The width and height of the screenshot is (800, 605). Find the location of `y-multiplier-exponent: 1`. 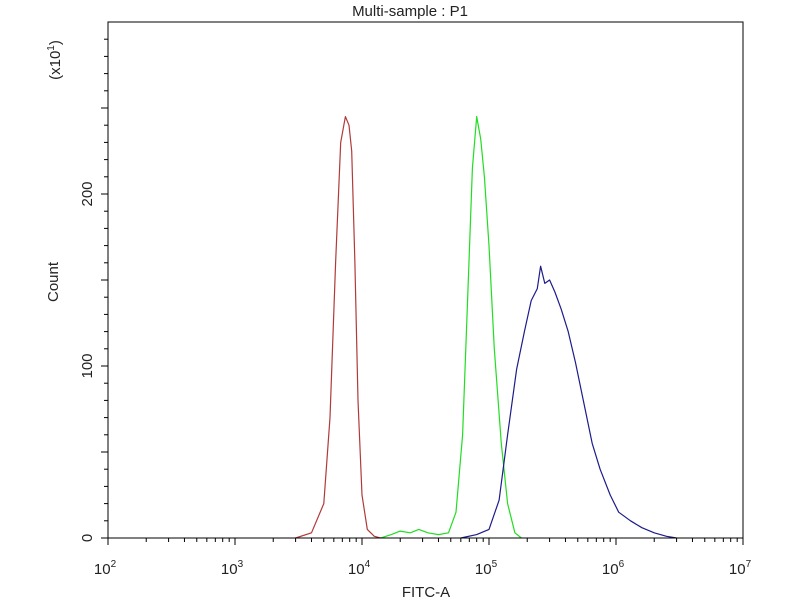

y-multiplier-exponent: 1 is located at coordinates (51, 48).